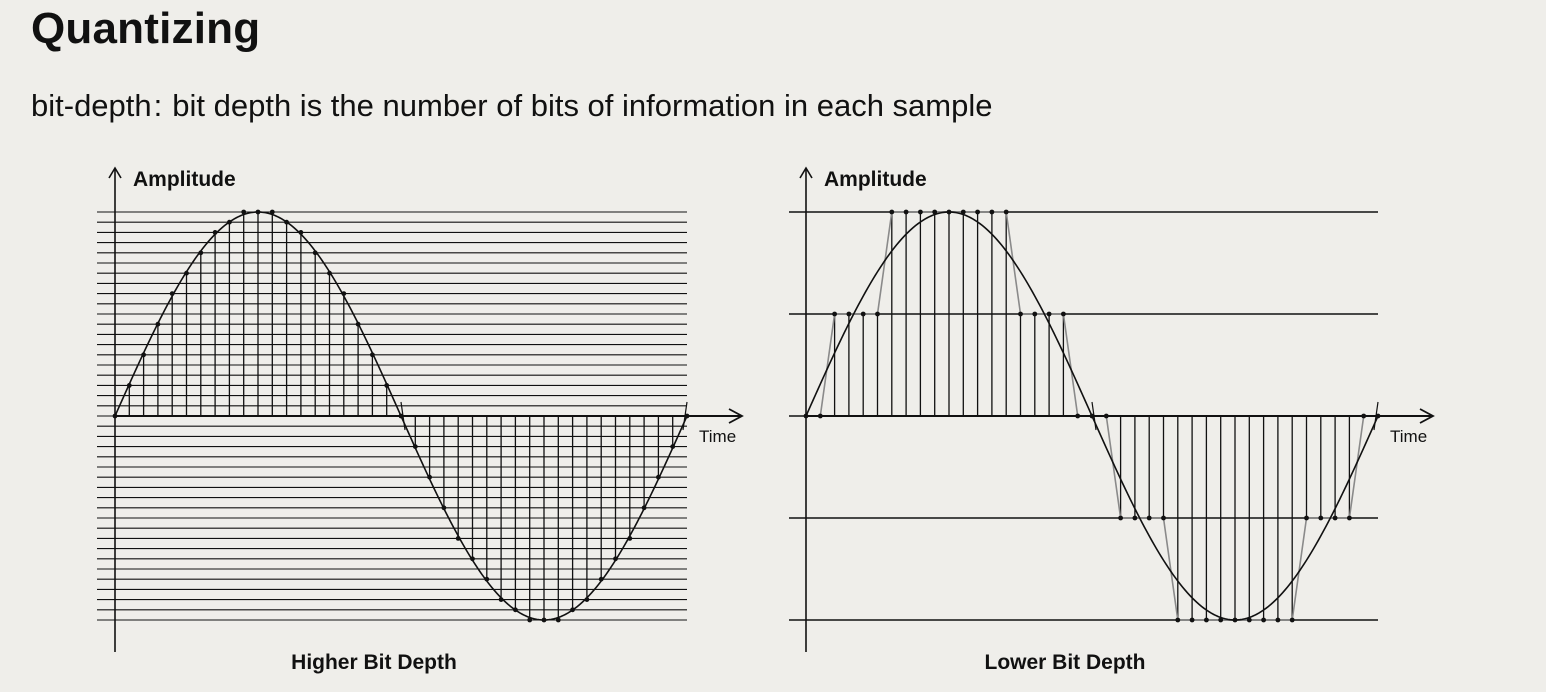  Describe the element at coordinates (1065, 662) in the screenshot. I see `panel-caption: Lower Bit Depth` at that location.